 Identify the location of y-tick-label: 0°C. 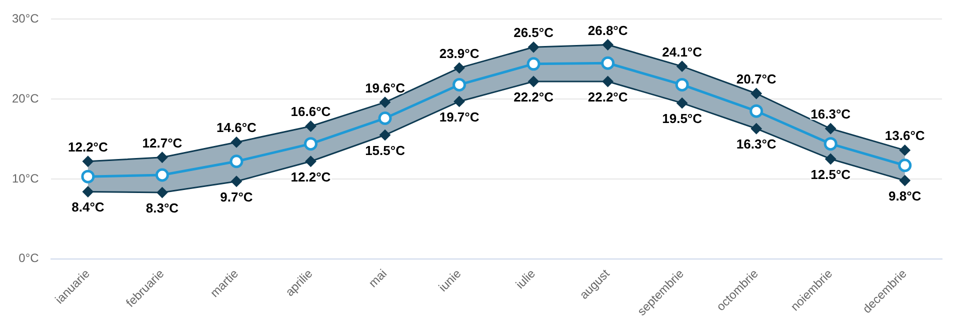
(29, 258).